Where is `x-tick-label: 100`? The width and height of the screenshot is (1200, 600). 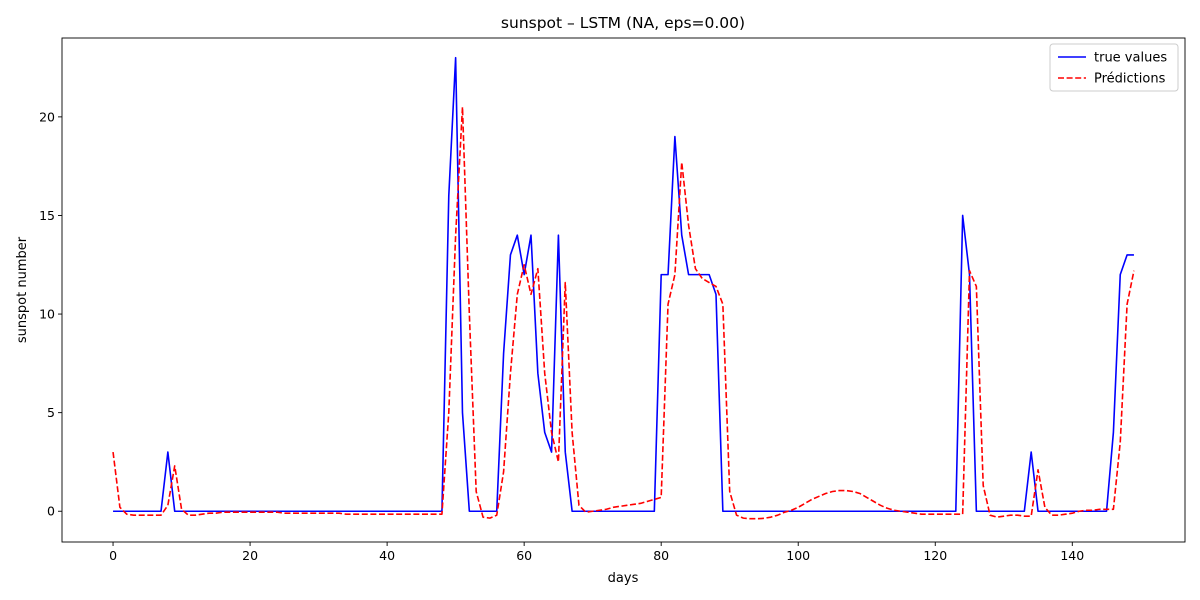
x-tick-label: 100 is located at coordinates (798, 555).